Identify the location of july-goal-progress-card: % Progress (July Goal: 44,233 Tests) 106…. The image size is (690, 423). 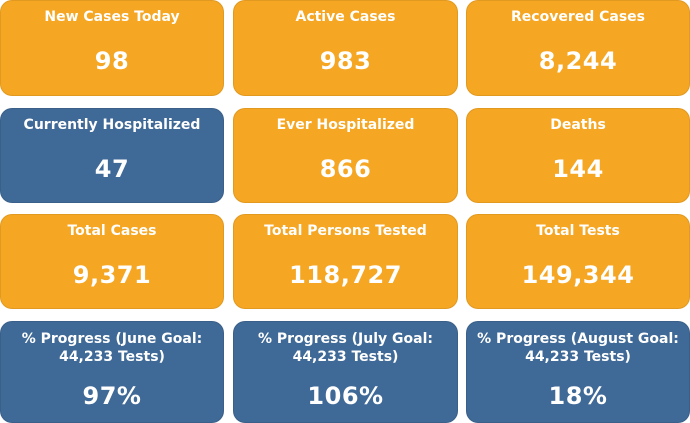
(345, 372).